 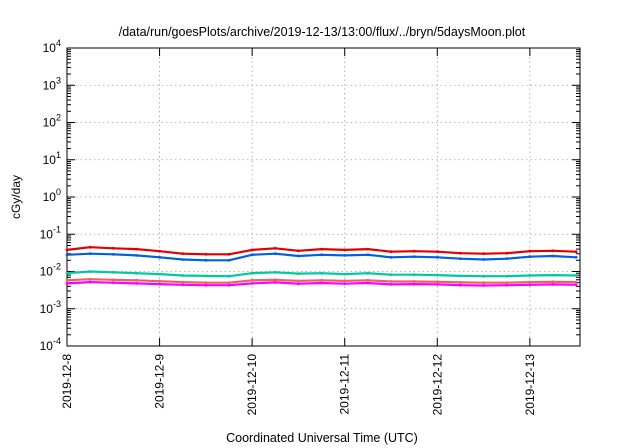 What do you see at coordinates (50, 307) in the screenshot?
I see `y-tick-label: 10⁻³` at bounding box center [50, 307].